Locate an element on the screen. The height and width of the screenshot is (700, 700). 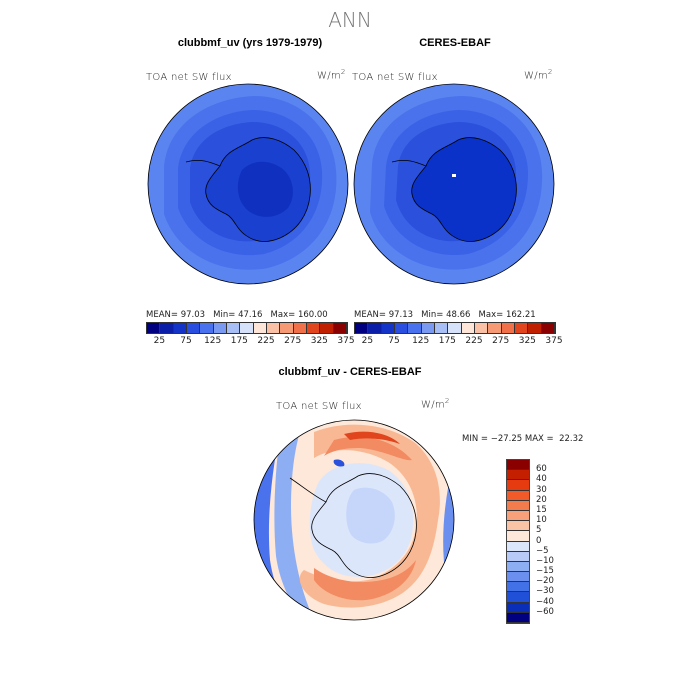
diff-peninsula is located at coordinates (308, 490).